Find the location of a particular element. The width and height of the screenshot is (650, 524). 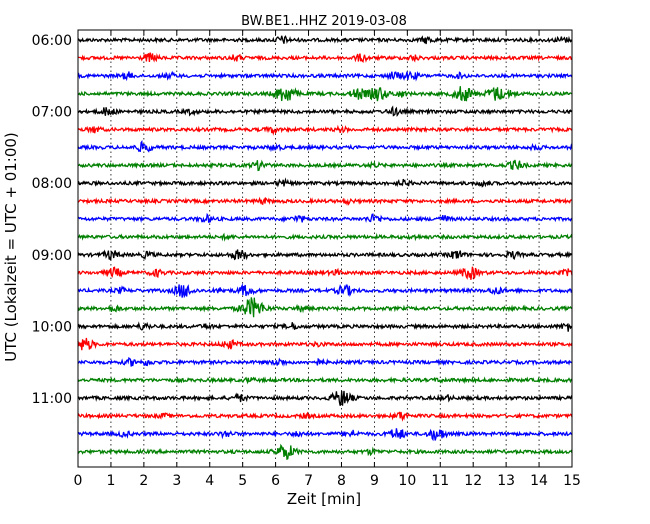

x-tick-label: 8 is located at coordinates (341, 481).